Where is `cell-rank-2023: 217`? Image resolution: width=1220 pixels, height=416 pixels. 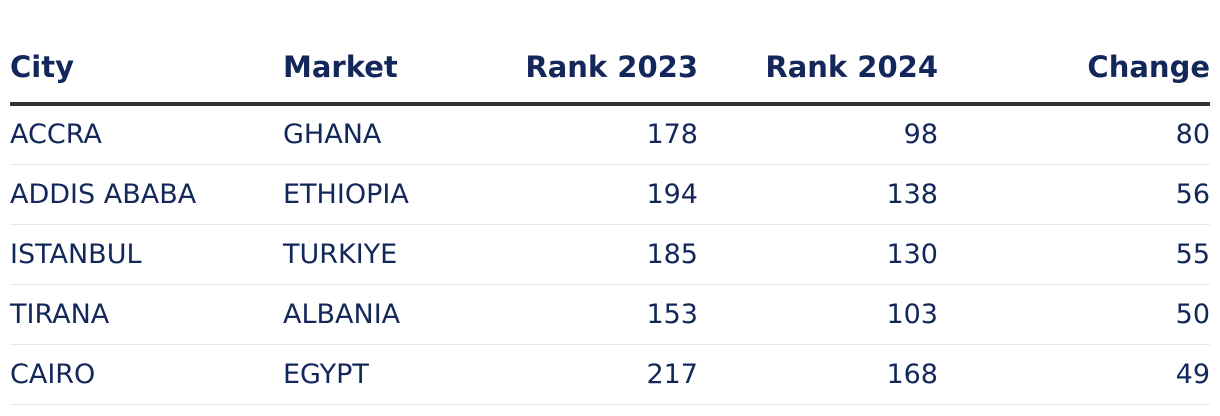 cell-rank-2023: 217 is located at coordinates (604, 374).